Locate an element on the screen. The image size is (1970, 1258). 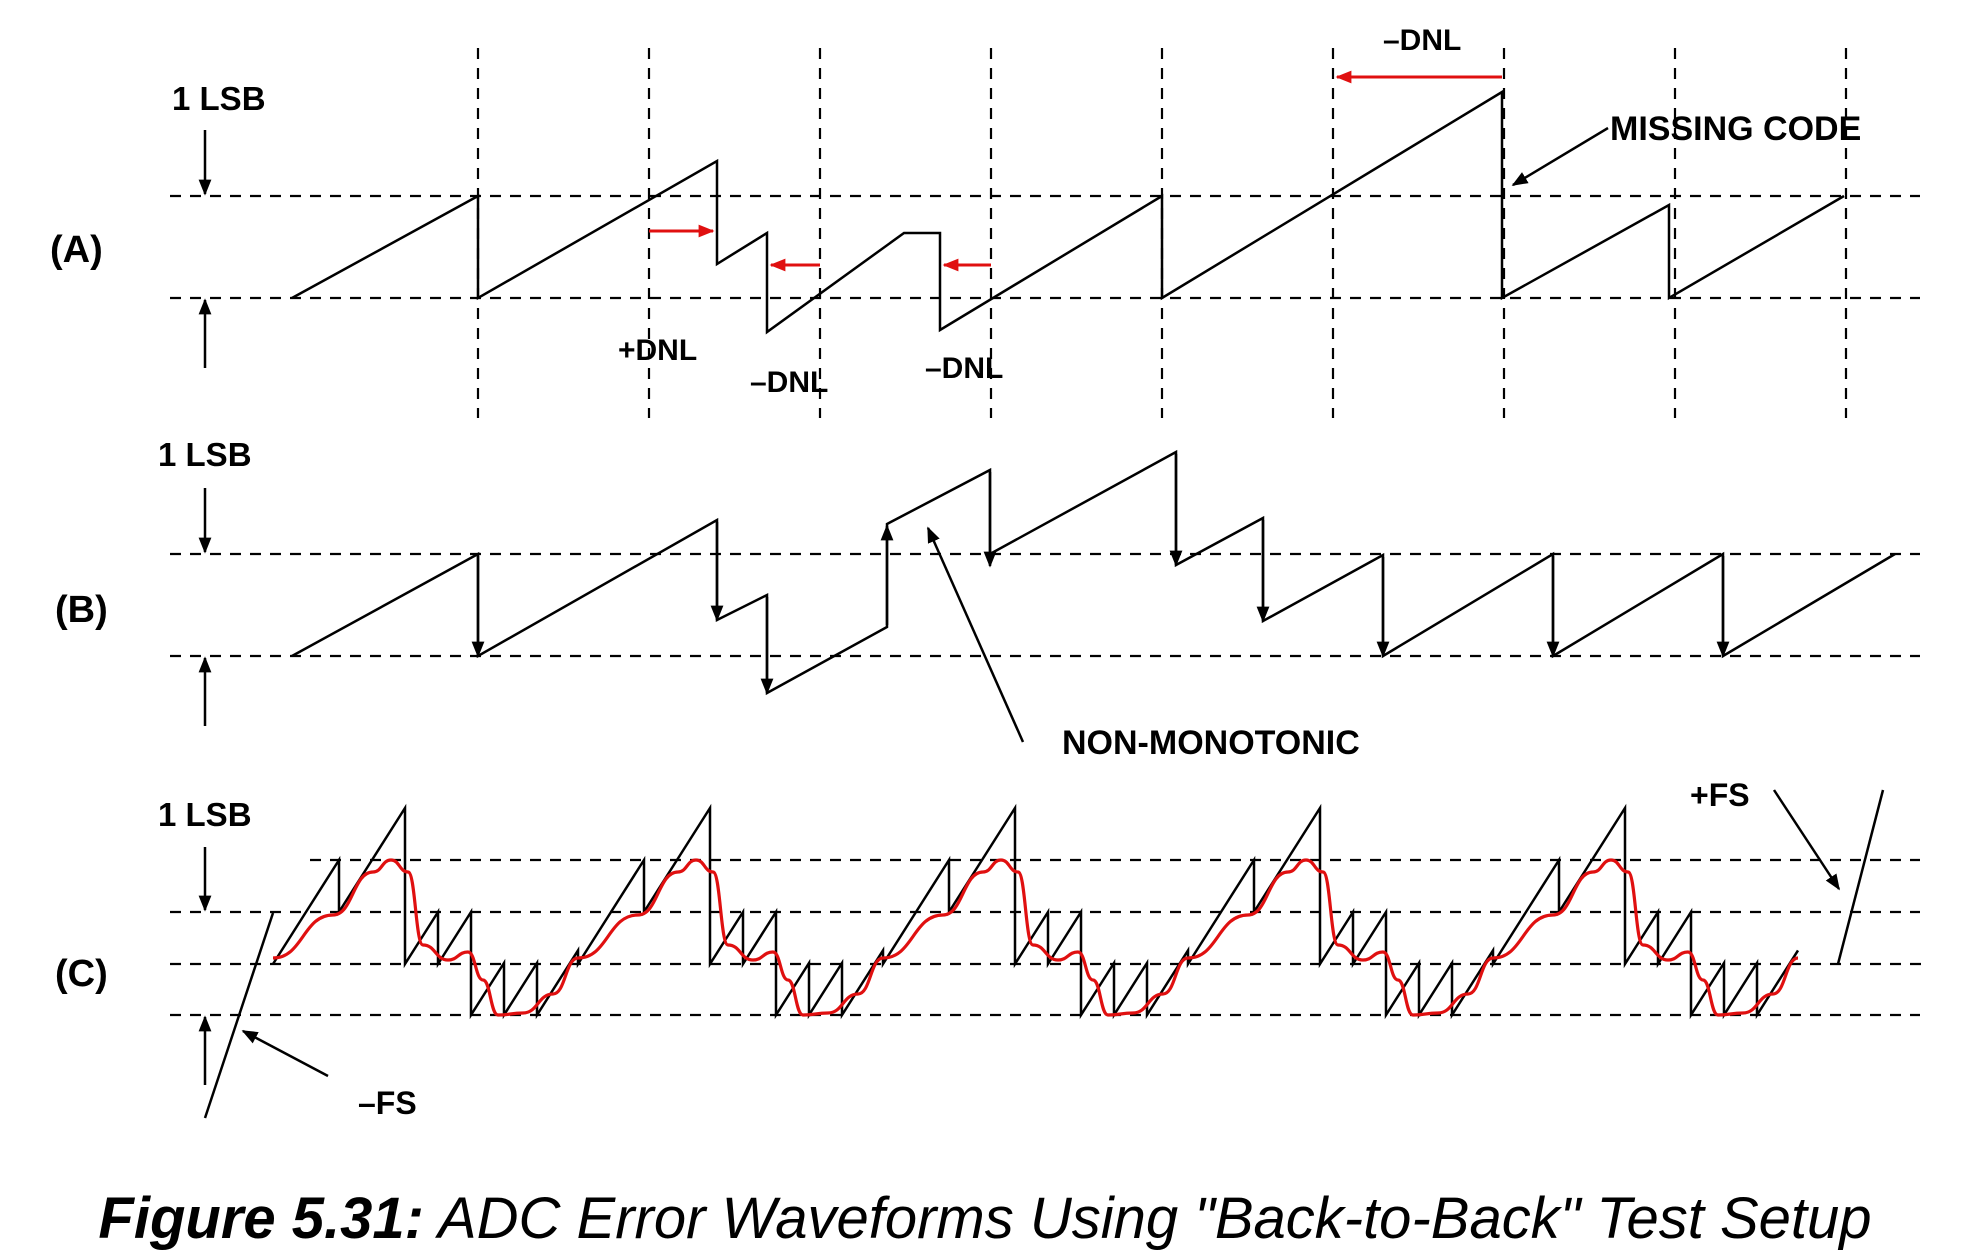
missing-code-label: MISSING CODE is located at coordinates (1735, 129).